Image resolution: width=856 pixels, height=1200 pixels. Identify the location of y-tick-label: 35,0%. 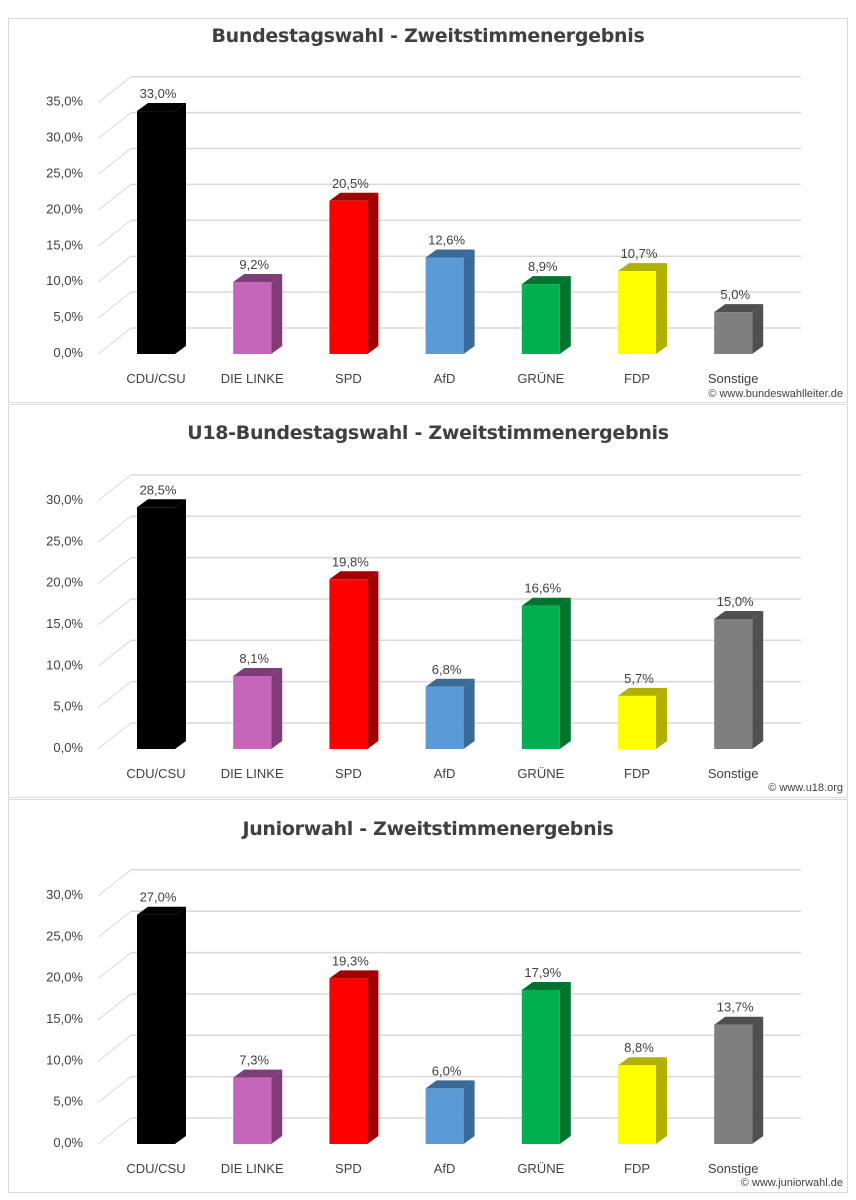
(64, 101).